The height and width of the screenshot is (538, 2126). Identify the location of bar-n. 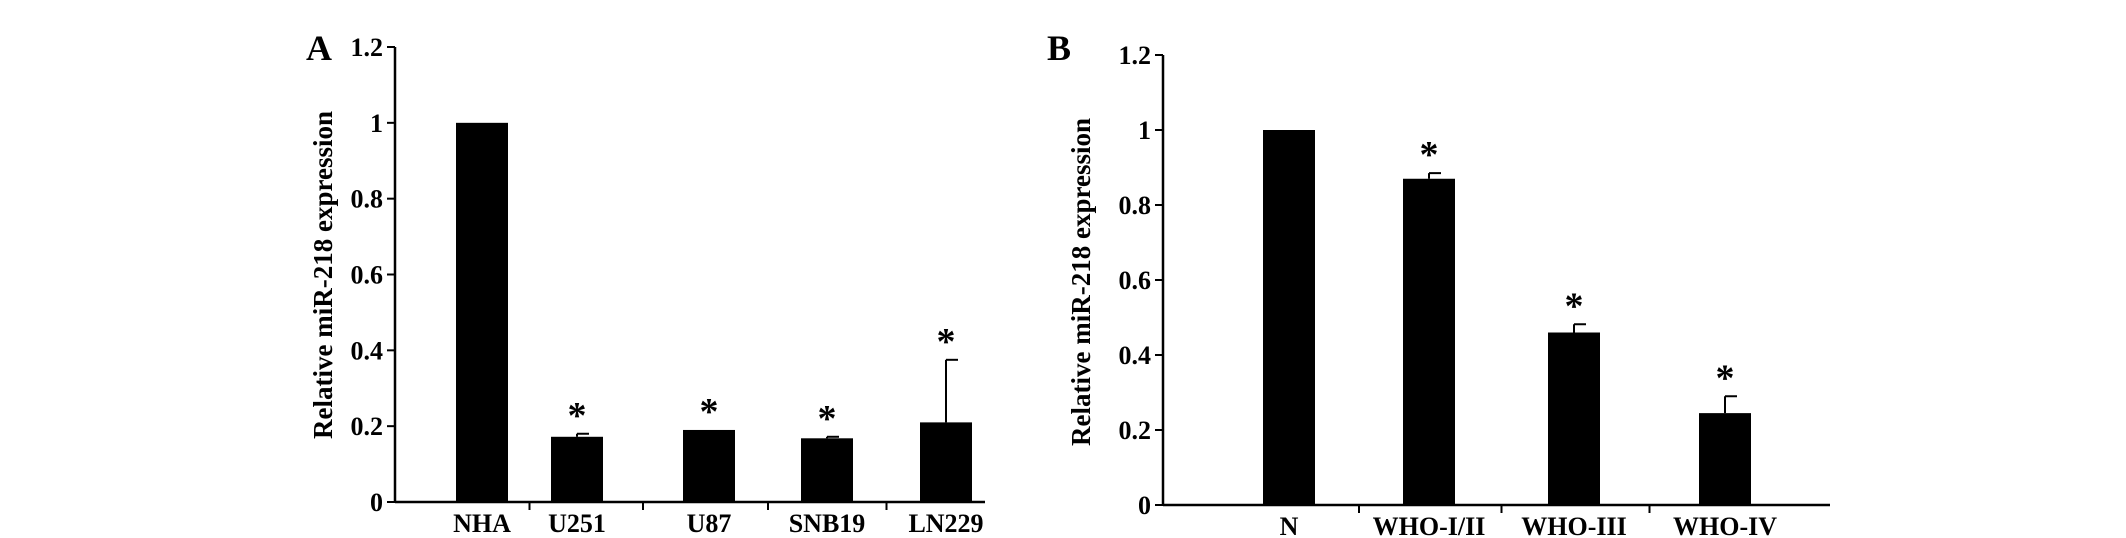
(1289, 317).